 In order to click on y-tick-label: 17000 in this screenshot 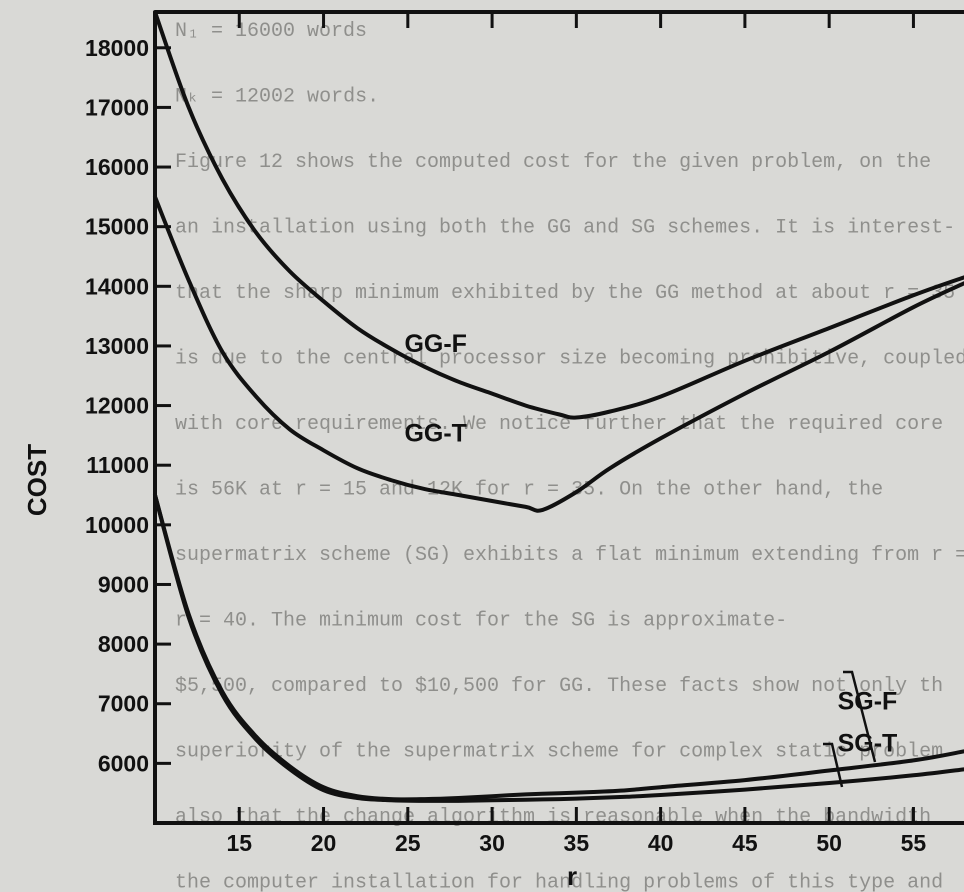, I will do `click(117, 107)`.